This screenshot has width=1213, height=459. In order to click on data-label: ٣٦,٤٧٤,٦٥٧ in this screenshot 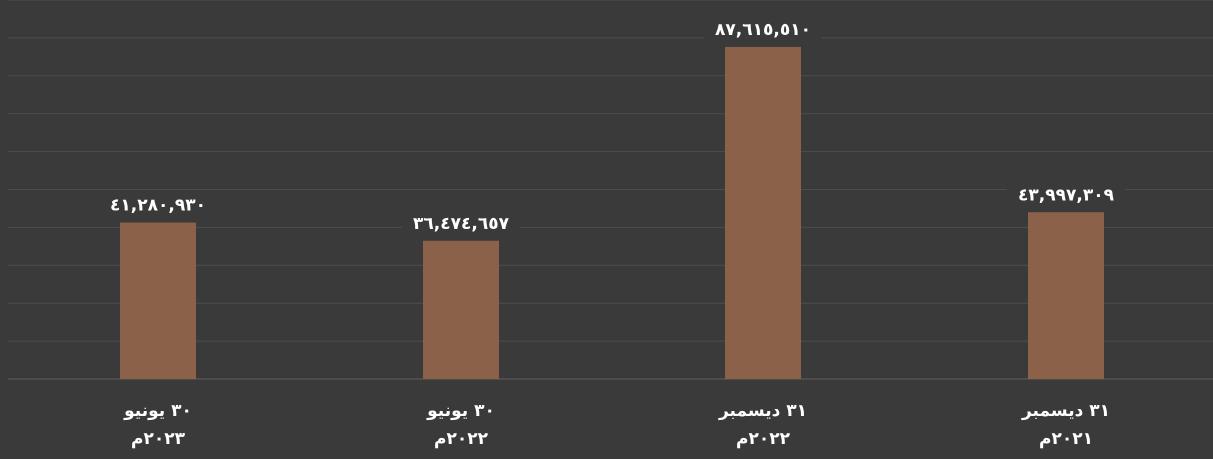, I will do `click(461, 224)`.